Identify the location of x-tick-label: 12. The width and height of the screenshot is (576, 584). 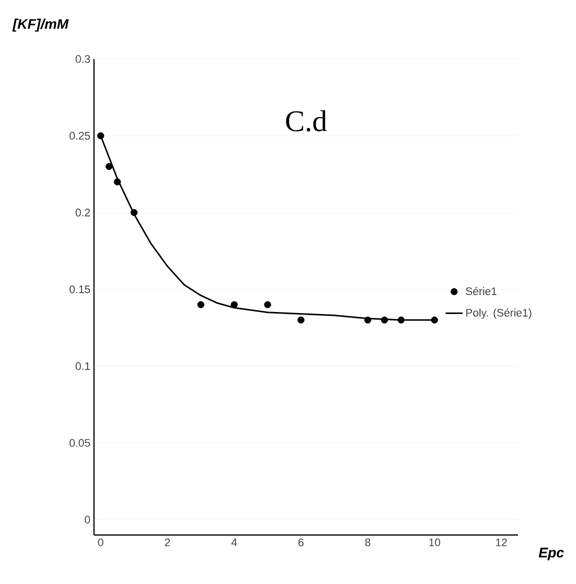
(501, 542).